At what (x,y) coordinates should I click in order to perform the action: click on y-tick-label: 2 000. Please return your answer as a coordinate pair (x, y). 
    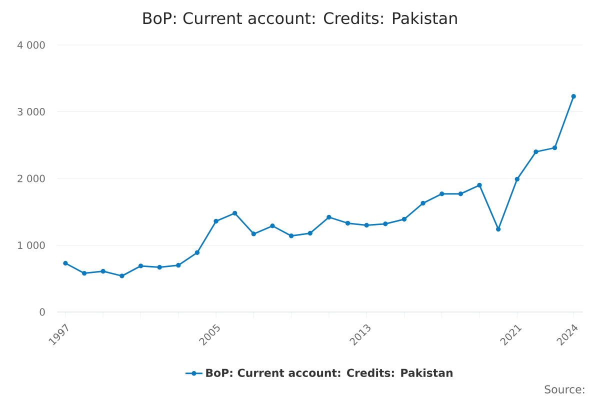
    Looking at the image, I should click on (31, 178).